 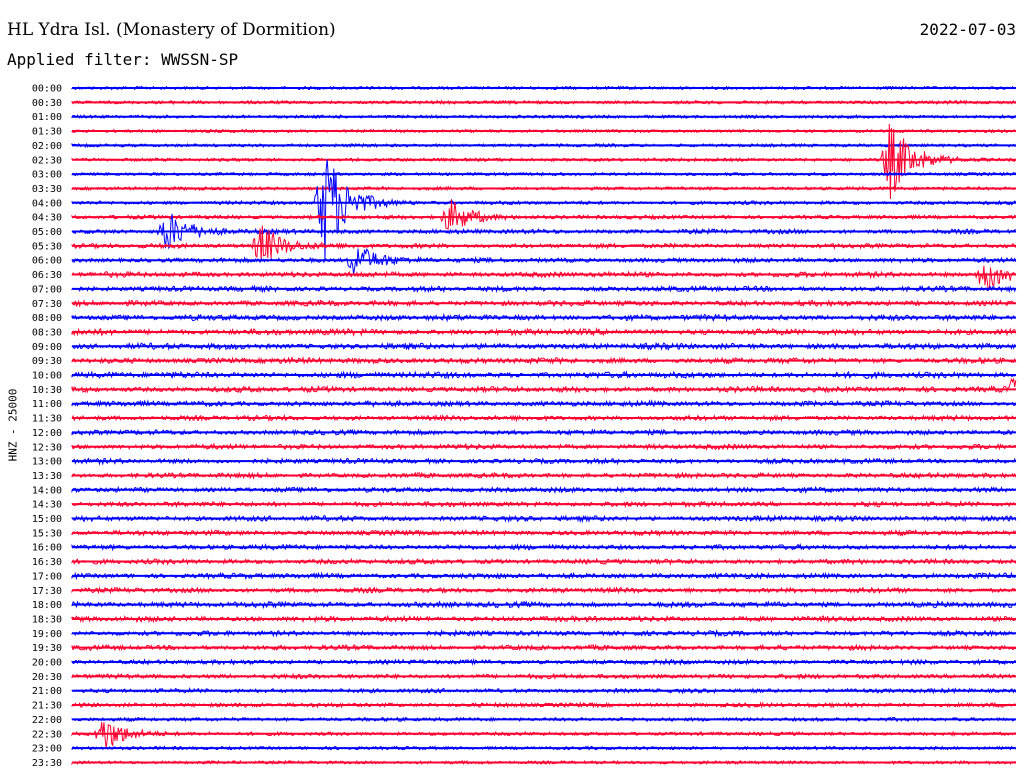 What do you see at coordinates (47, 175) in the screenshot?
I see `time-tick-label: 03:00` at bounding box center [47, 175].